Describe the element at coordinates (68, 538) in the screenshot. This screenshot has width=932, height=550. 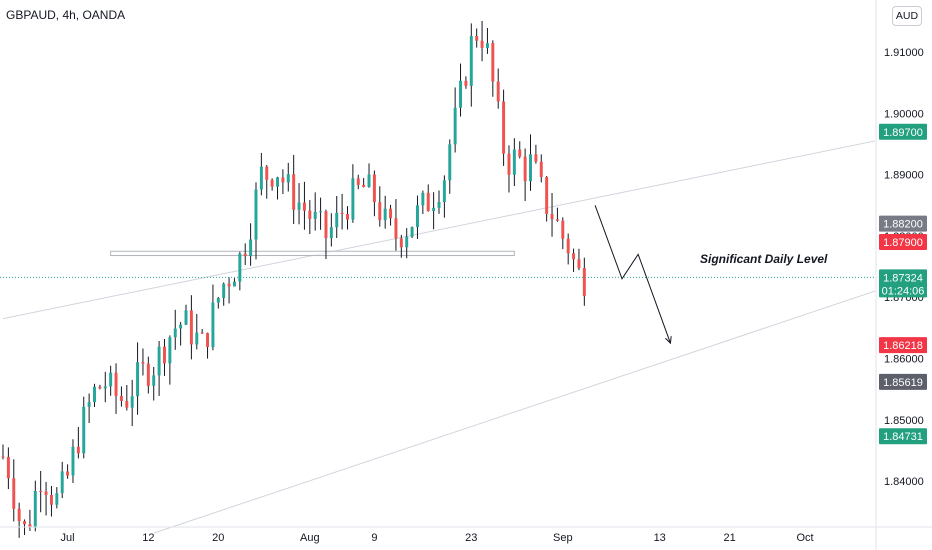
I see `x-tick-label: Jul` at that location.